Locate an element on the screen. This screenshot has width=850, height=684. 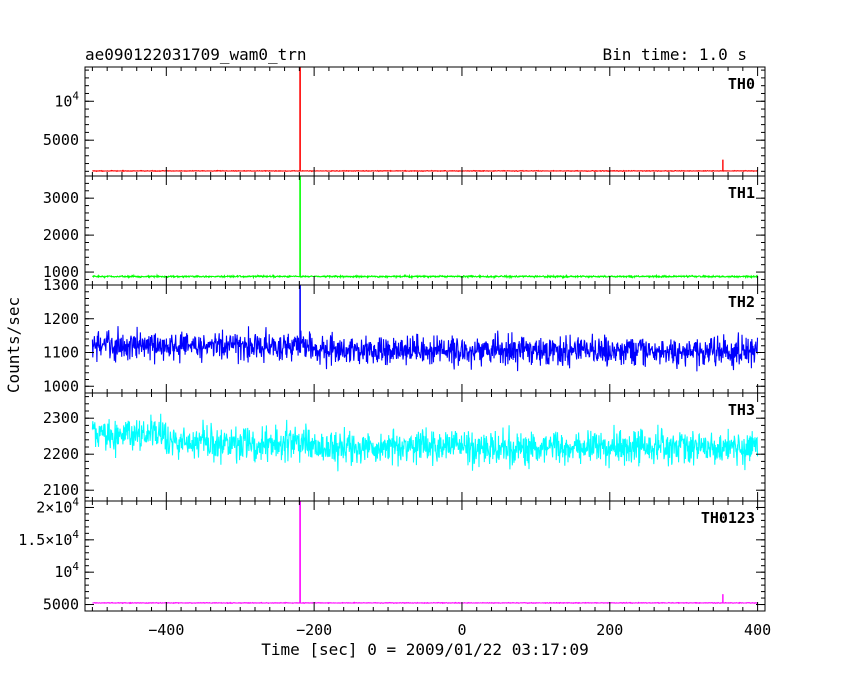
x-tick-label: 0 is located at coordinates (461, 630).